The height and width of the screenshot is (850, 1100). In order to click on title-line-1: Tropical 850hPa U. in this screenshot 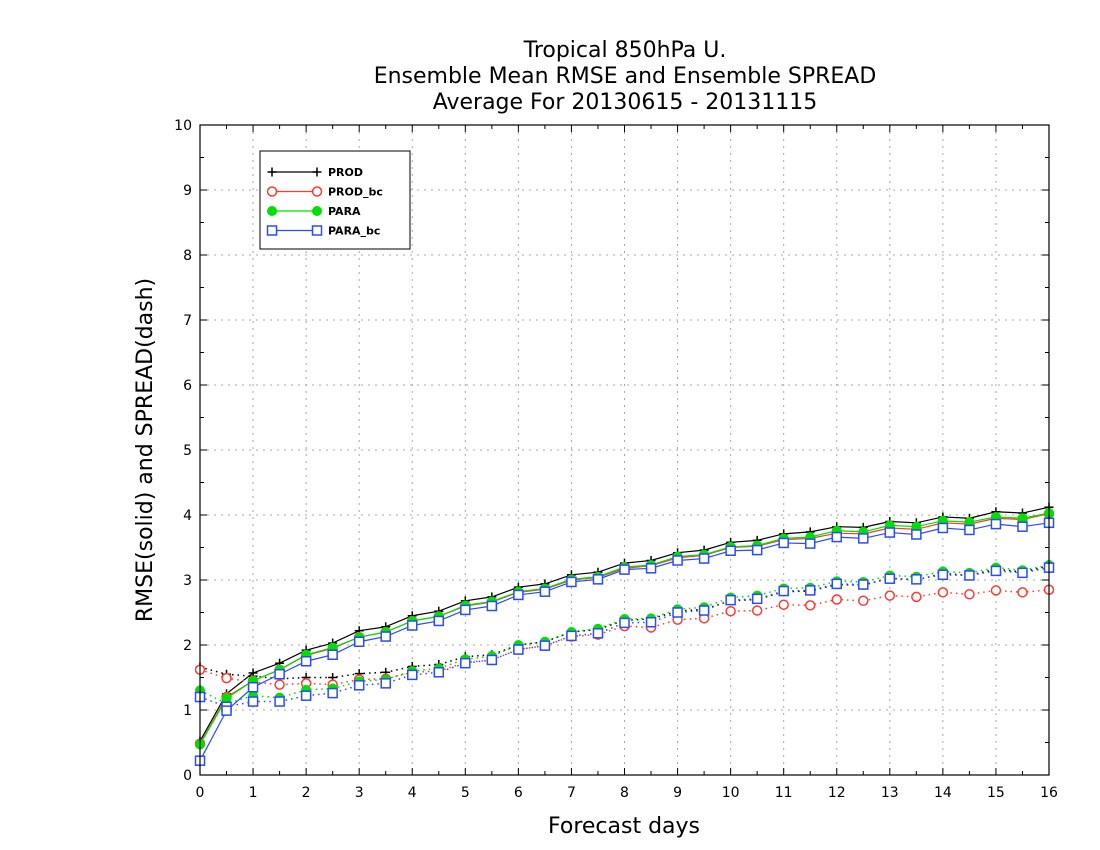, I will do `click(625, 50)`.